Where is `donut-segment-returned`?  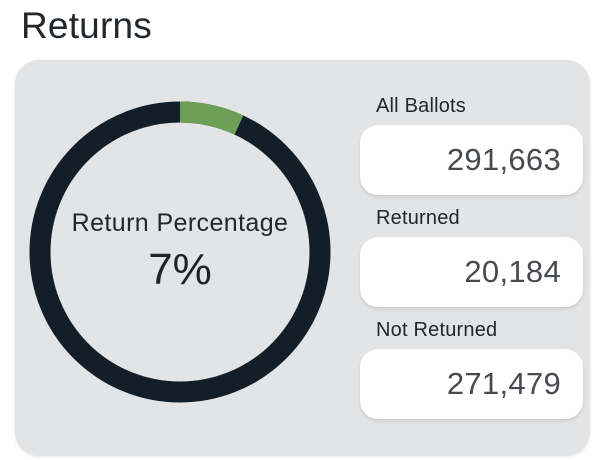 donut-segment-returned is located at coordinates (211, 118).